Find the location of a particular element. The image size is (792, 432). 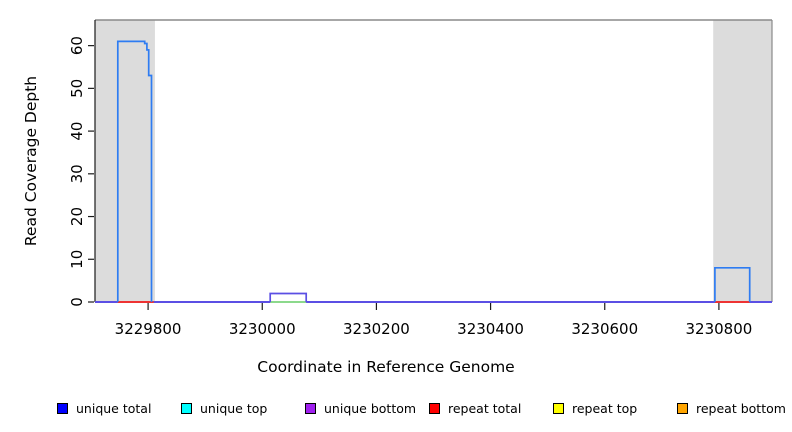

legend-item-unique-total: unique total is located at coordinates (104, 408).